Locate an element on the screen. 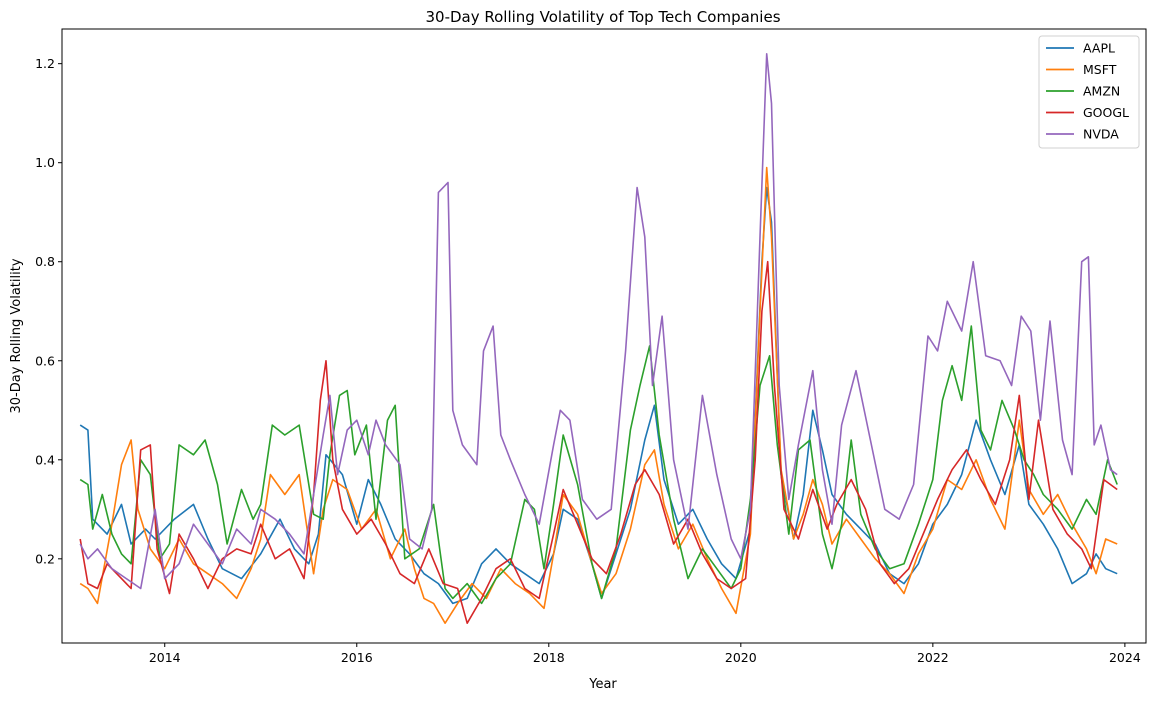  y-tick-label: 0.4 is located at coordinates (45, 459).